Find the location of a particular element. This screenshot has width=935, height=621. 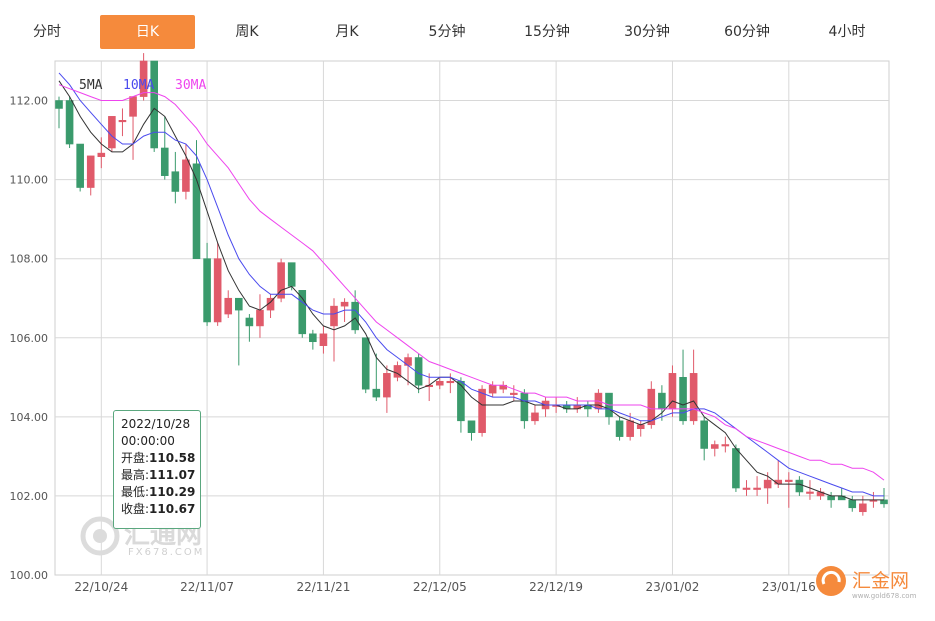

y-tick-label: 100.00 is located at coordinates (29, 575).